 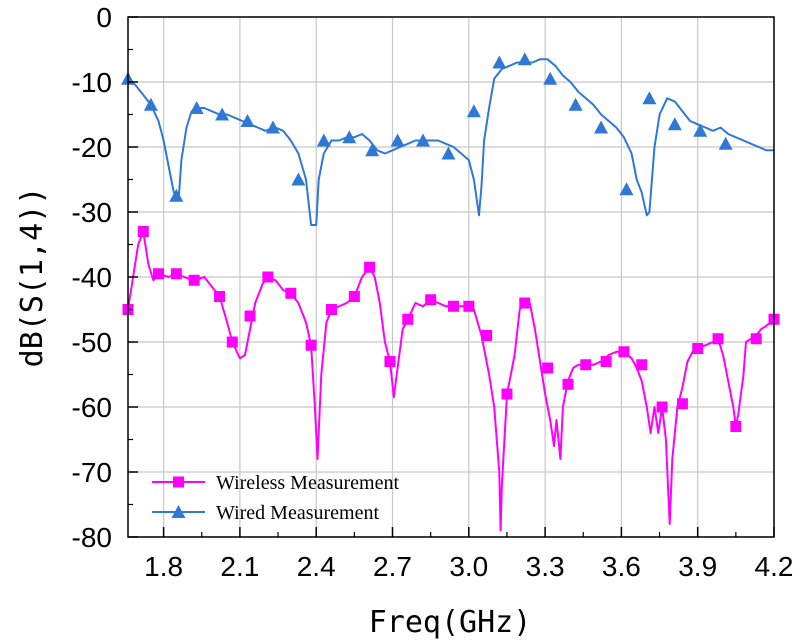 I want to click on y-tick-label: -10, so click(x=92, y=82).